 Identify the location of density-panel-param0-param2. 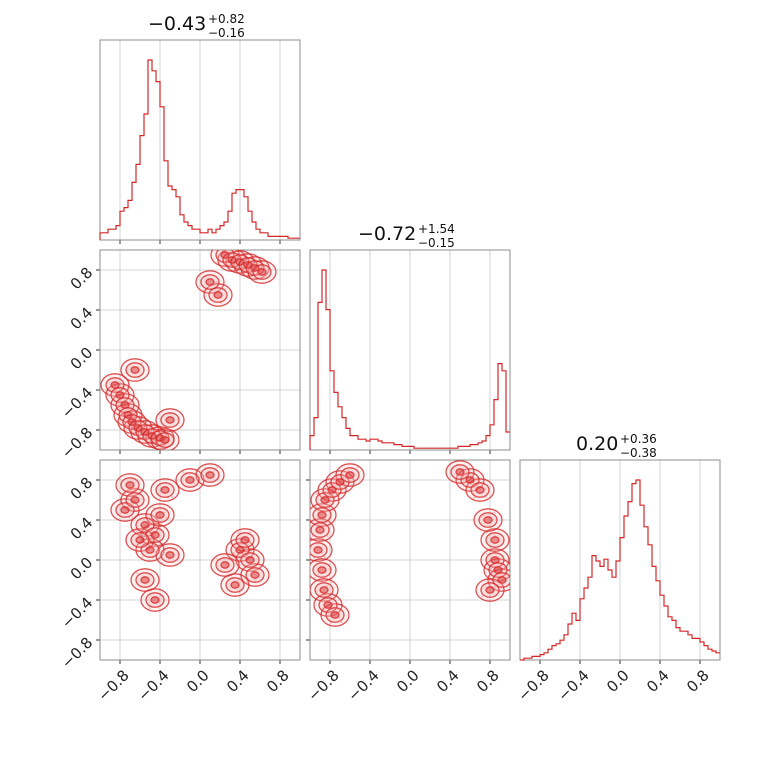
(198, 561).